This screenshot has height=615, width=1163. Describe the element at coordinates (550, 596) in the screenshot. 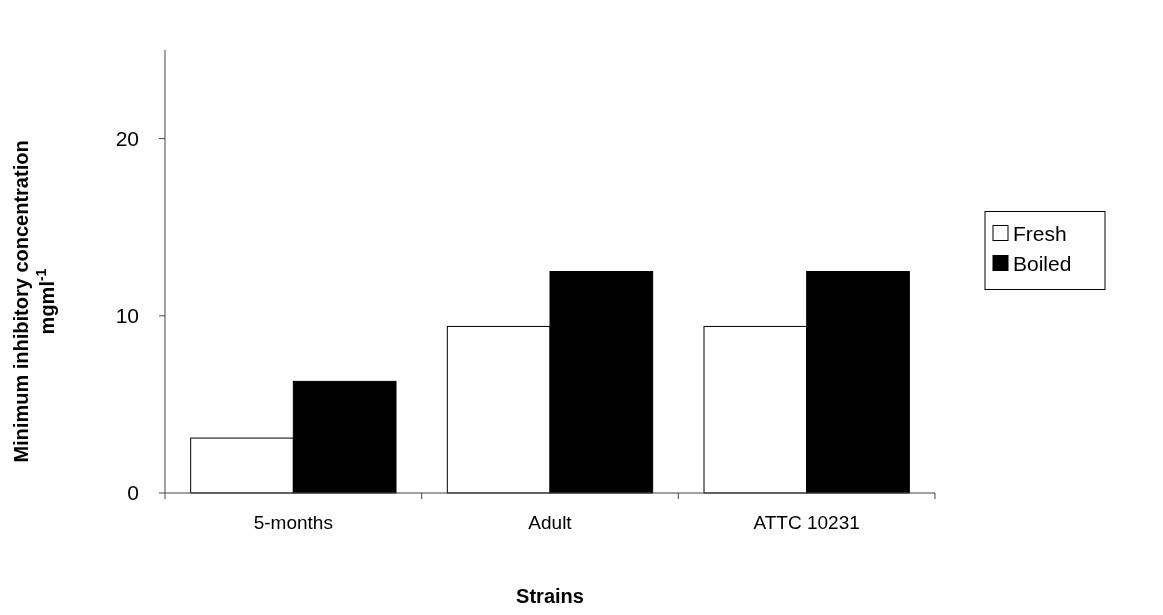

I see `x-axis-title: Strains` at that location.